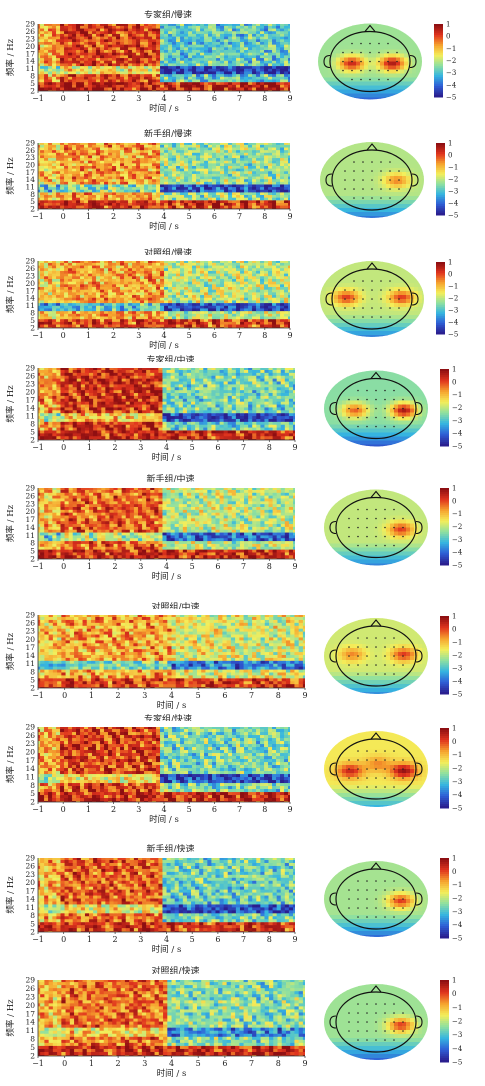 This screenshot has width=485, height=1086. Describe the element at coordinates (264, 216) in the screenshot. I see `x-tick-label: 8` at that location.